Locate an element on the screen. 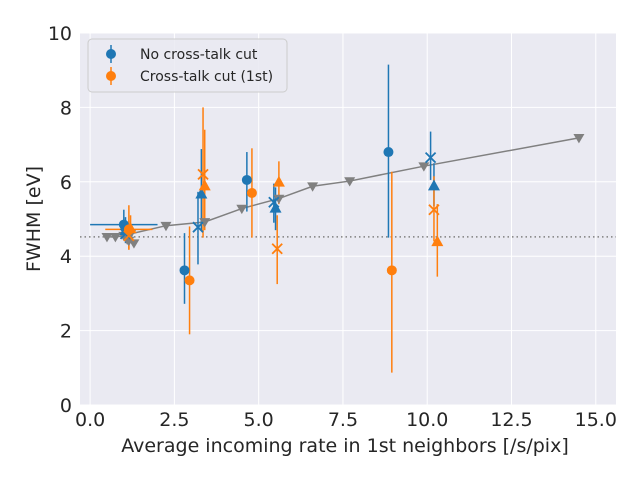  x-tick-label: 5.0 is located at coordinates (259, 420).